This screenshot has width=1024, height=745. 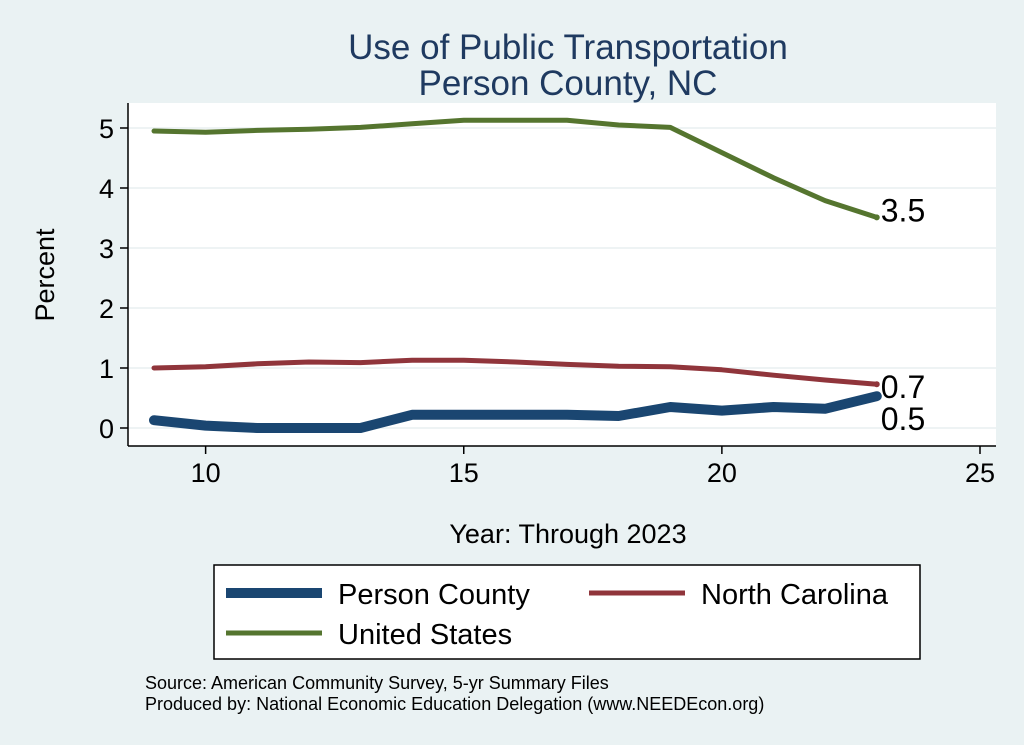 I want to click on x-tick-label-25: 25, so click(x=980, y=473).